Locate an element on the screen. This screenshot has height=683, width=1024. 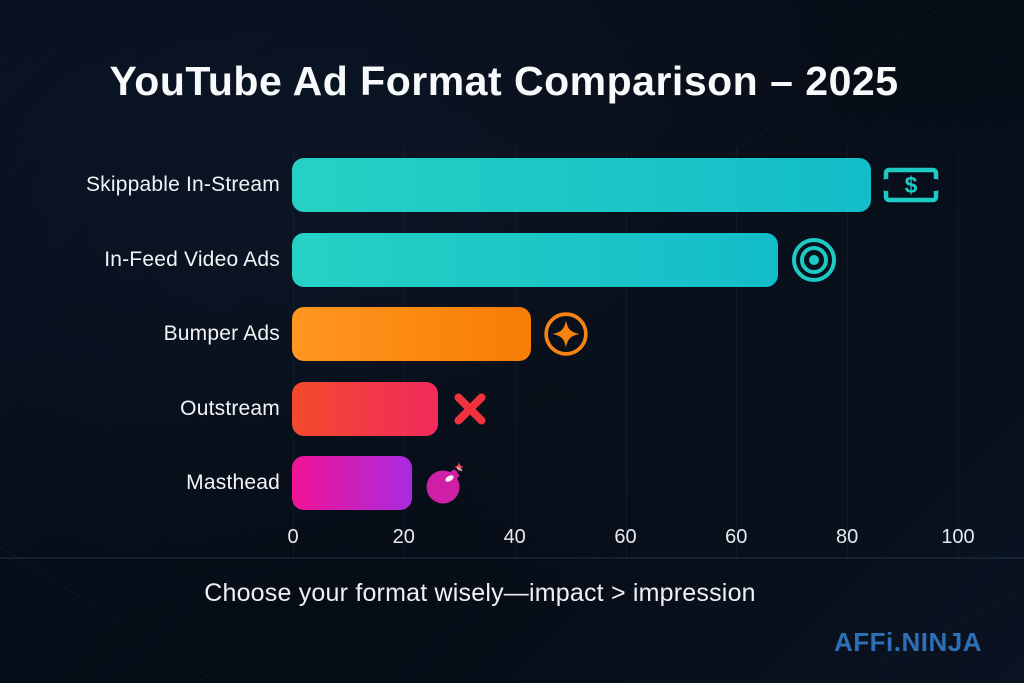
bar-skippable-in-stream is located at coordinates (581, 185).